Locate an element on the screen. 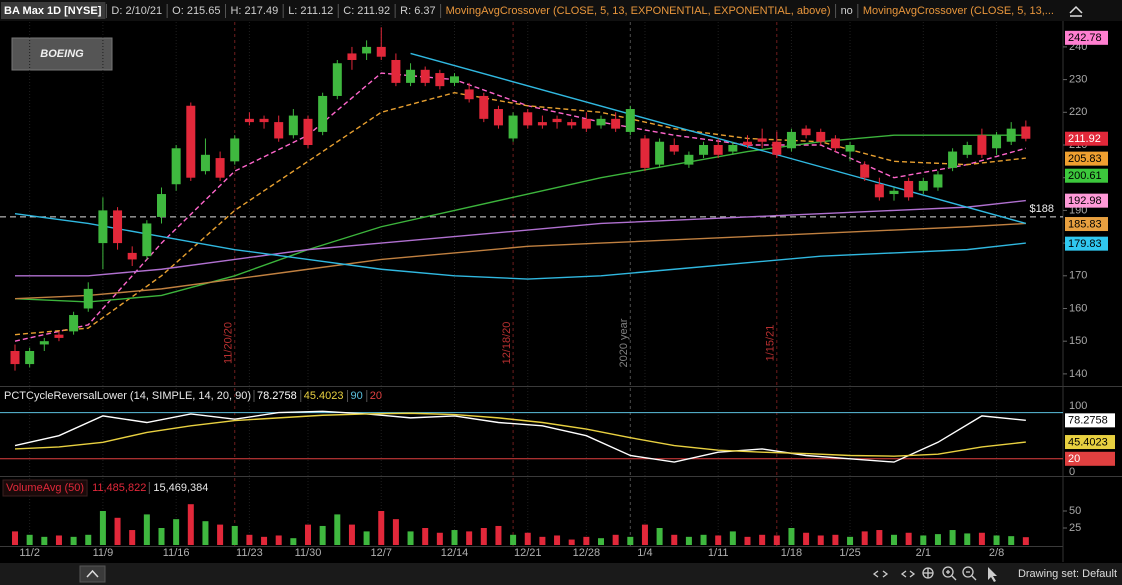  toolbar is located at coordinates (561, 574).